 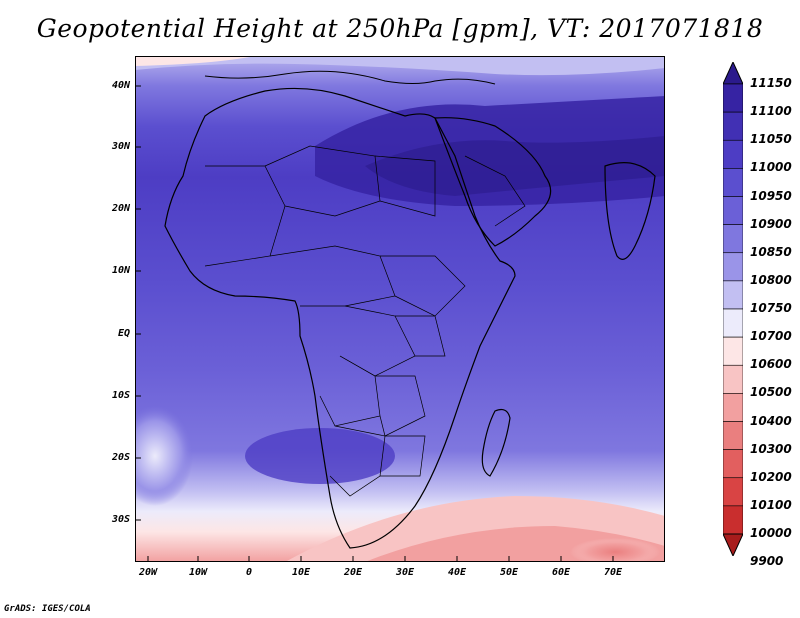 What do you see at coordinates (771, 392) in the screenshot?
I see `colorbar-label: 10500` at bounding box center [771, 392].